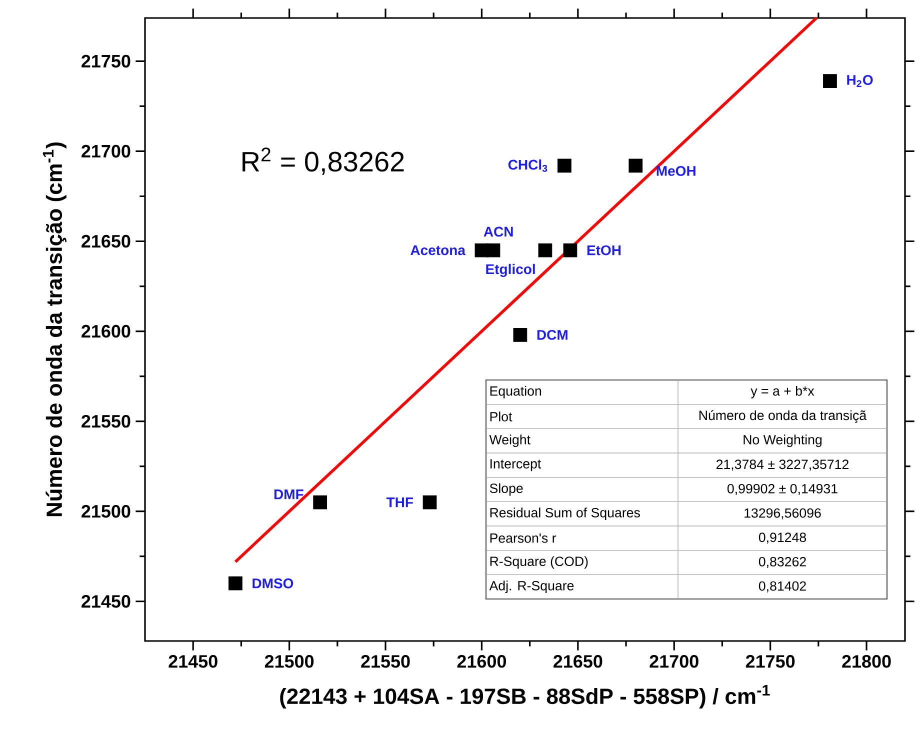  I want to click on annotation: Intercept, so click(516, 465).